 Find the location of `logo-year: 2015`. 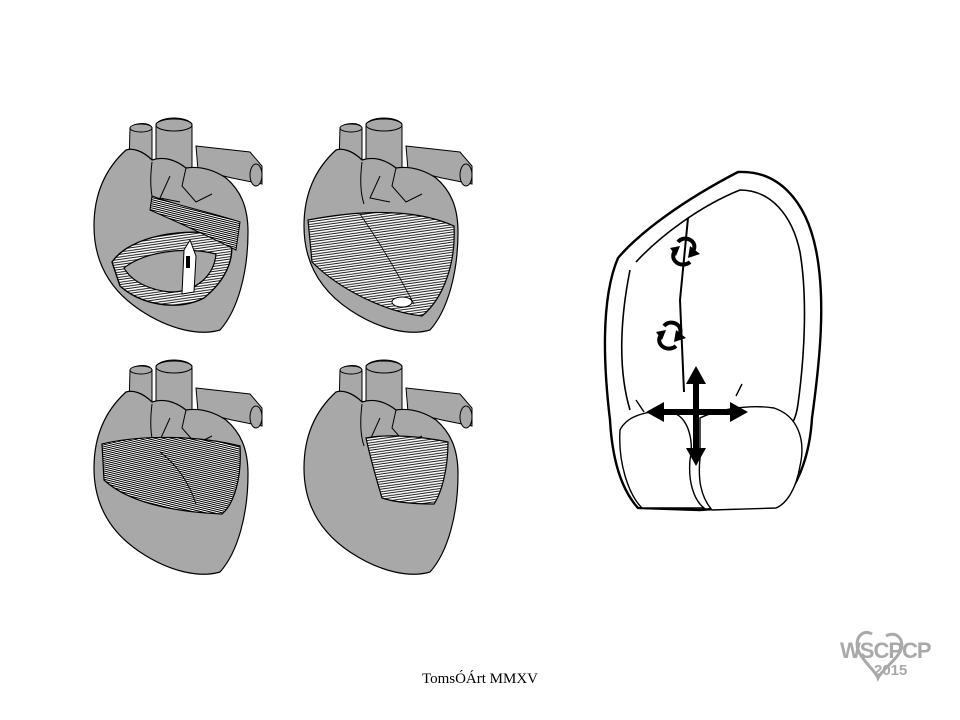

logo-year: 2015 is located at coordinates (891, 670).